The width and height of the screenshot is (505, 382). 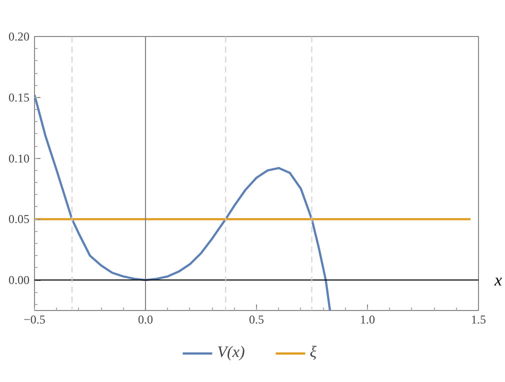 What do you see at coordinates (498, 280) in the screenshot?
I see `x-axis-title: x` at bounding box center [498, 280].